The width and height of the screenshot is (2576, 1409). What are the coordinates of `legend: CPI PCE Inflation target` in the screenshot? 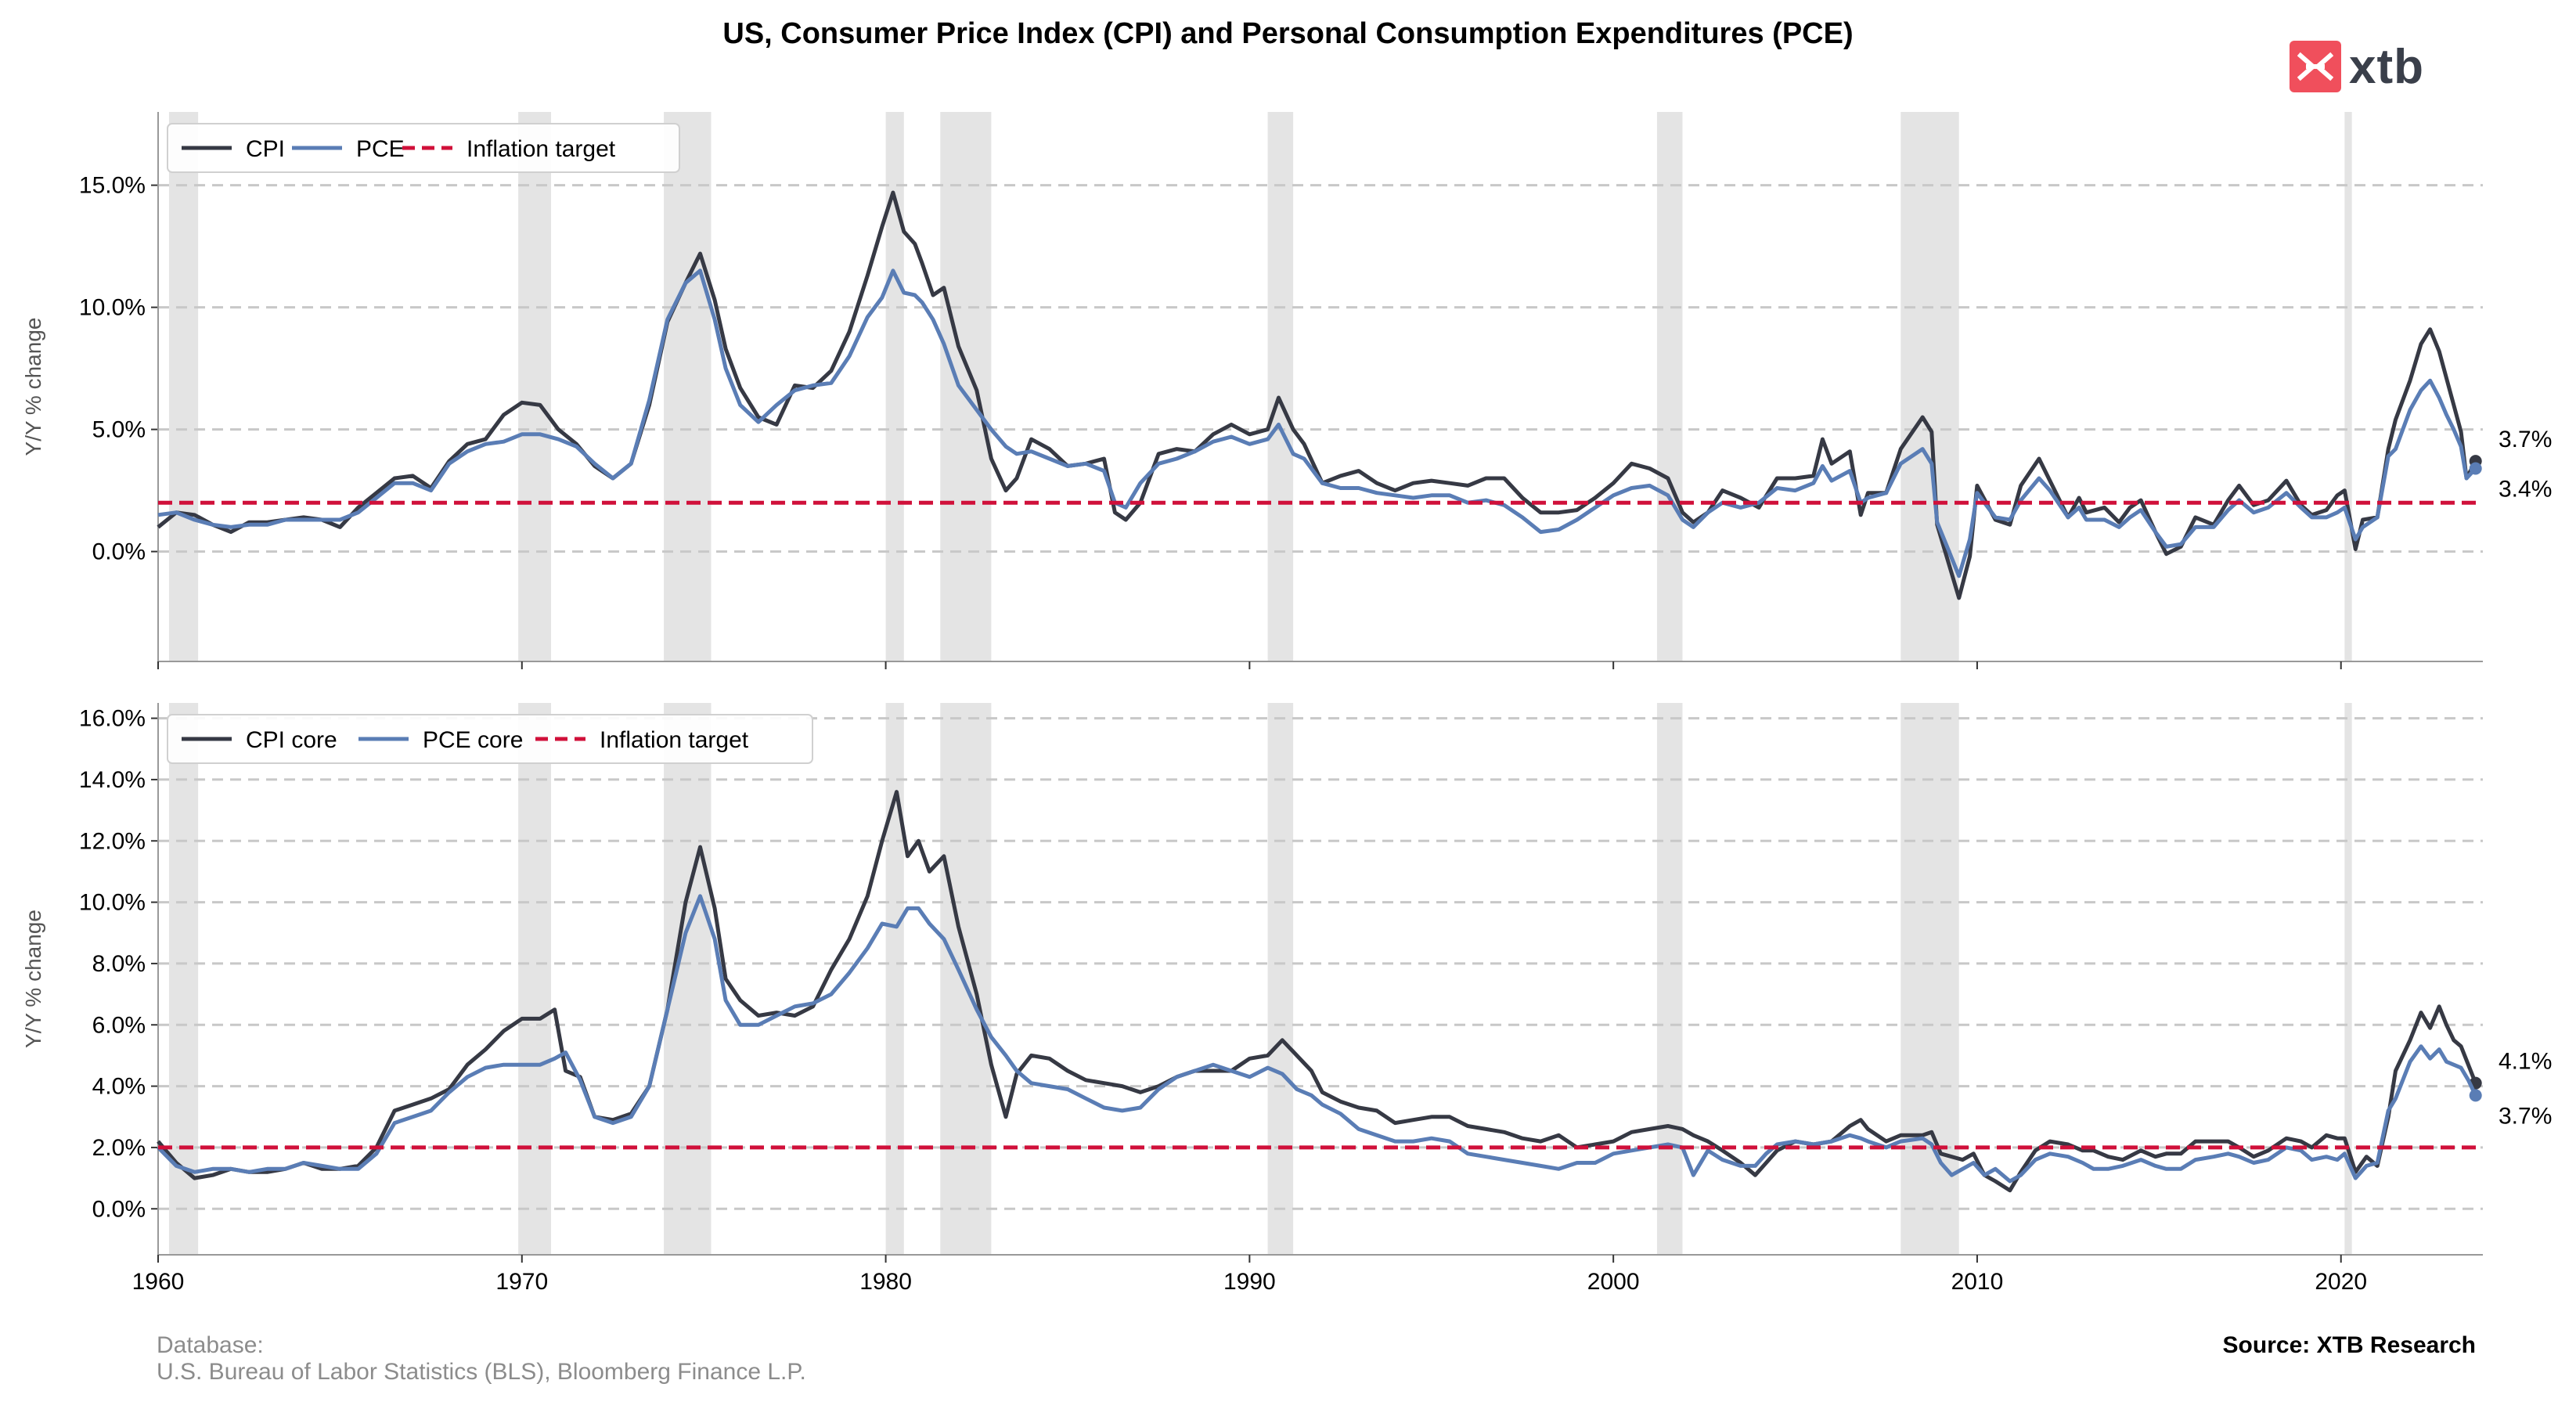 It's located at (423, 148).